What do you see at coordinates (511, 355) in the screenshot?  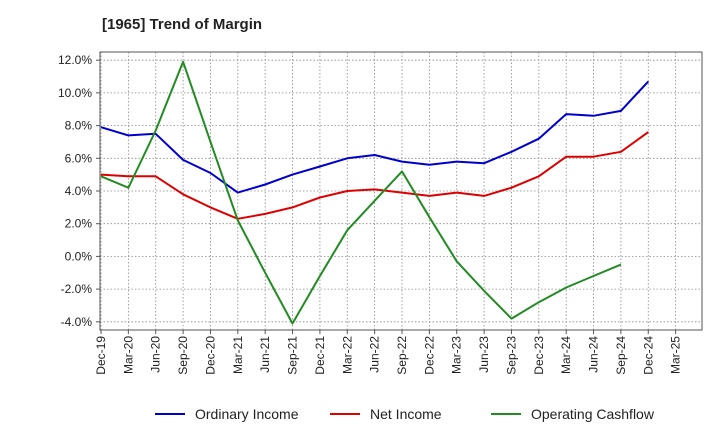 I see `x-tick-label: Sep-23` at bounding box center [511, 355].